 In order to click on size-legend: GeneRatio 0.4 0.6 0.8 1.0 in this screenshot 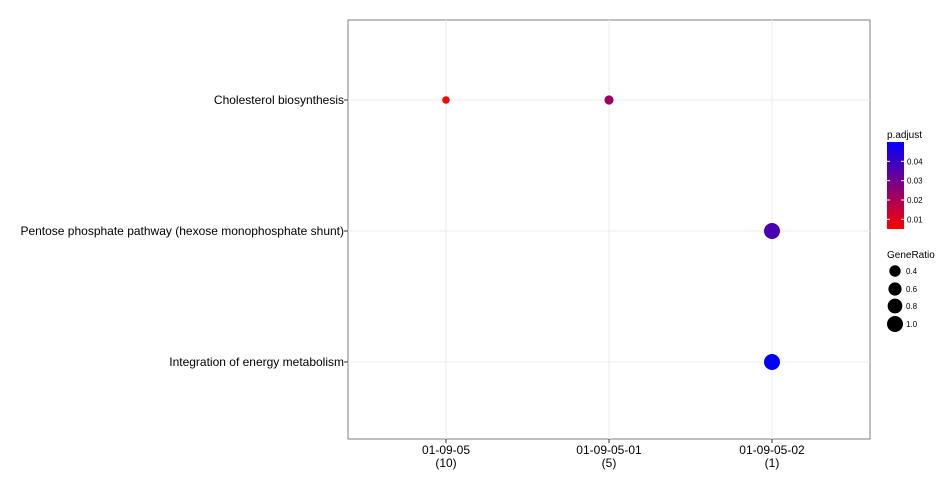, I will do `click(911, 291)`.